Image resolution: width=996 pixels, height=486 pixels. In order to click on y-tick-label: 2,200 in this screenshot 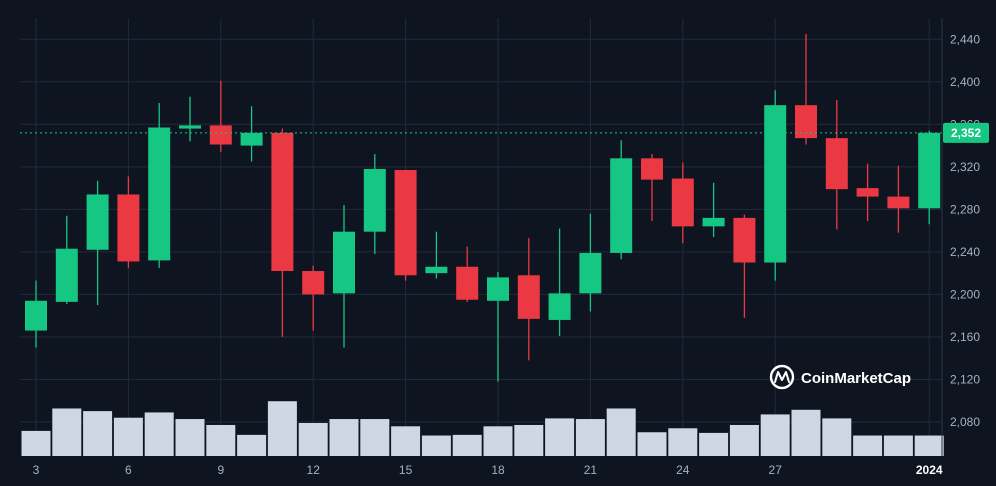, I will do `click(965, 294)`.